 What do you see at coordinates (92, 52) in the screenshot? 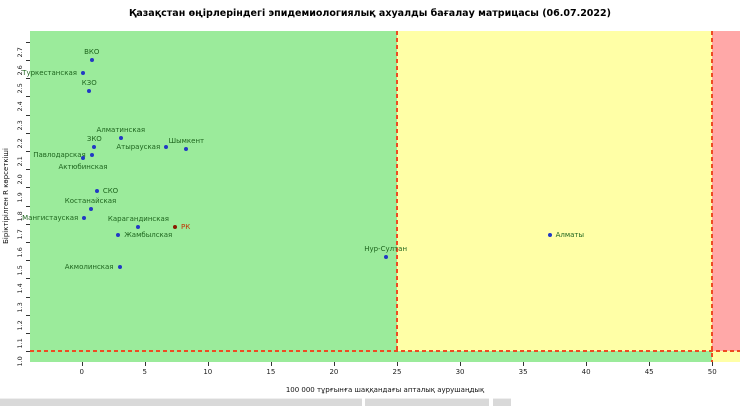
I see `data-point-label: ВКО` at bounding box center [92, 52].